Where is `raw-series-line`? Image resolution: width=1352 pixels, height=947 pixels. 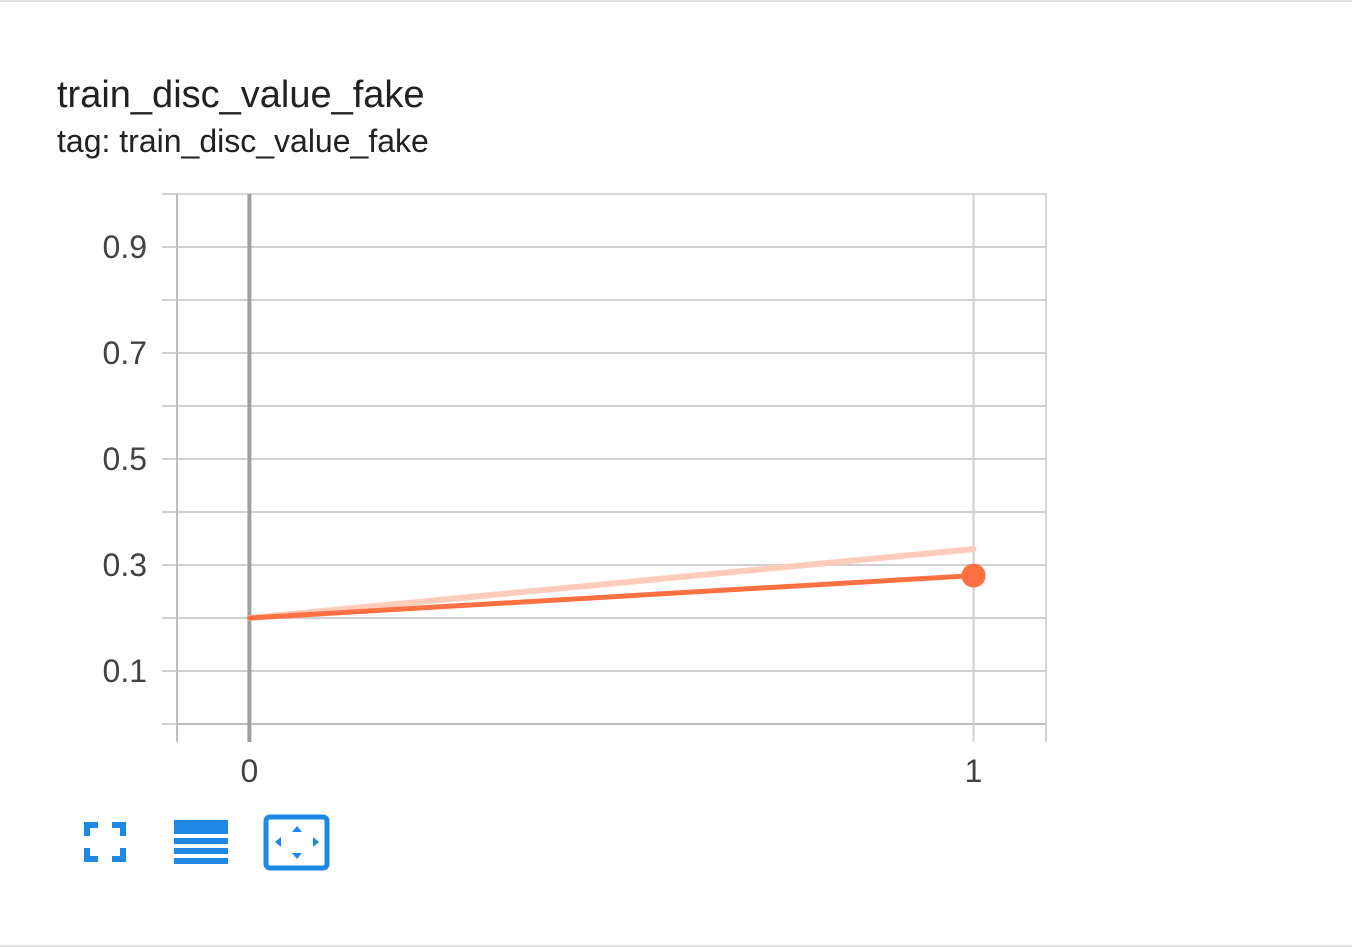 raw-series-line is located at coordinates (611, 583).